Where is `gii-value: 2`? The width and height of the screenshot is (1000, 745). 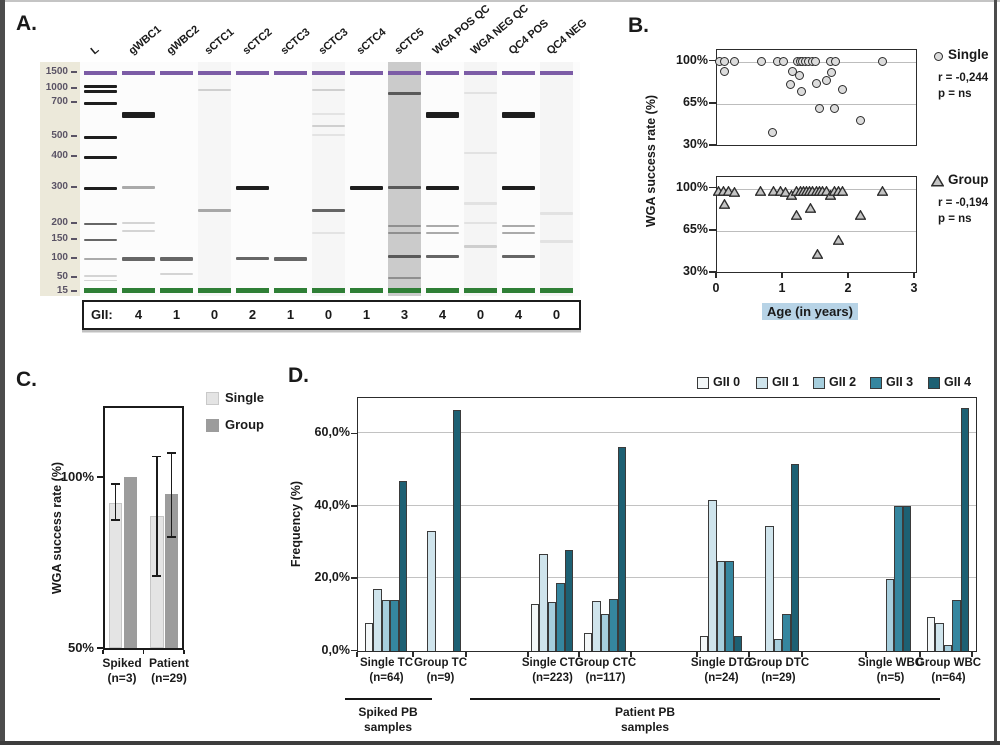 gii-value: 2 is located at coordinates (252, 314).